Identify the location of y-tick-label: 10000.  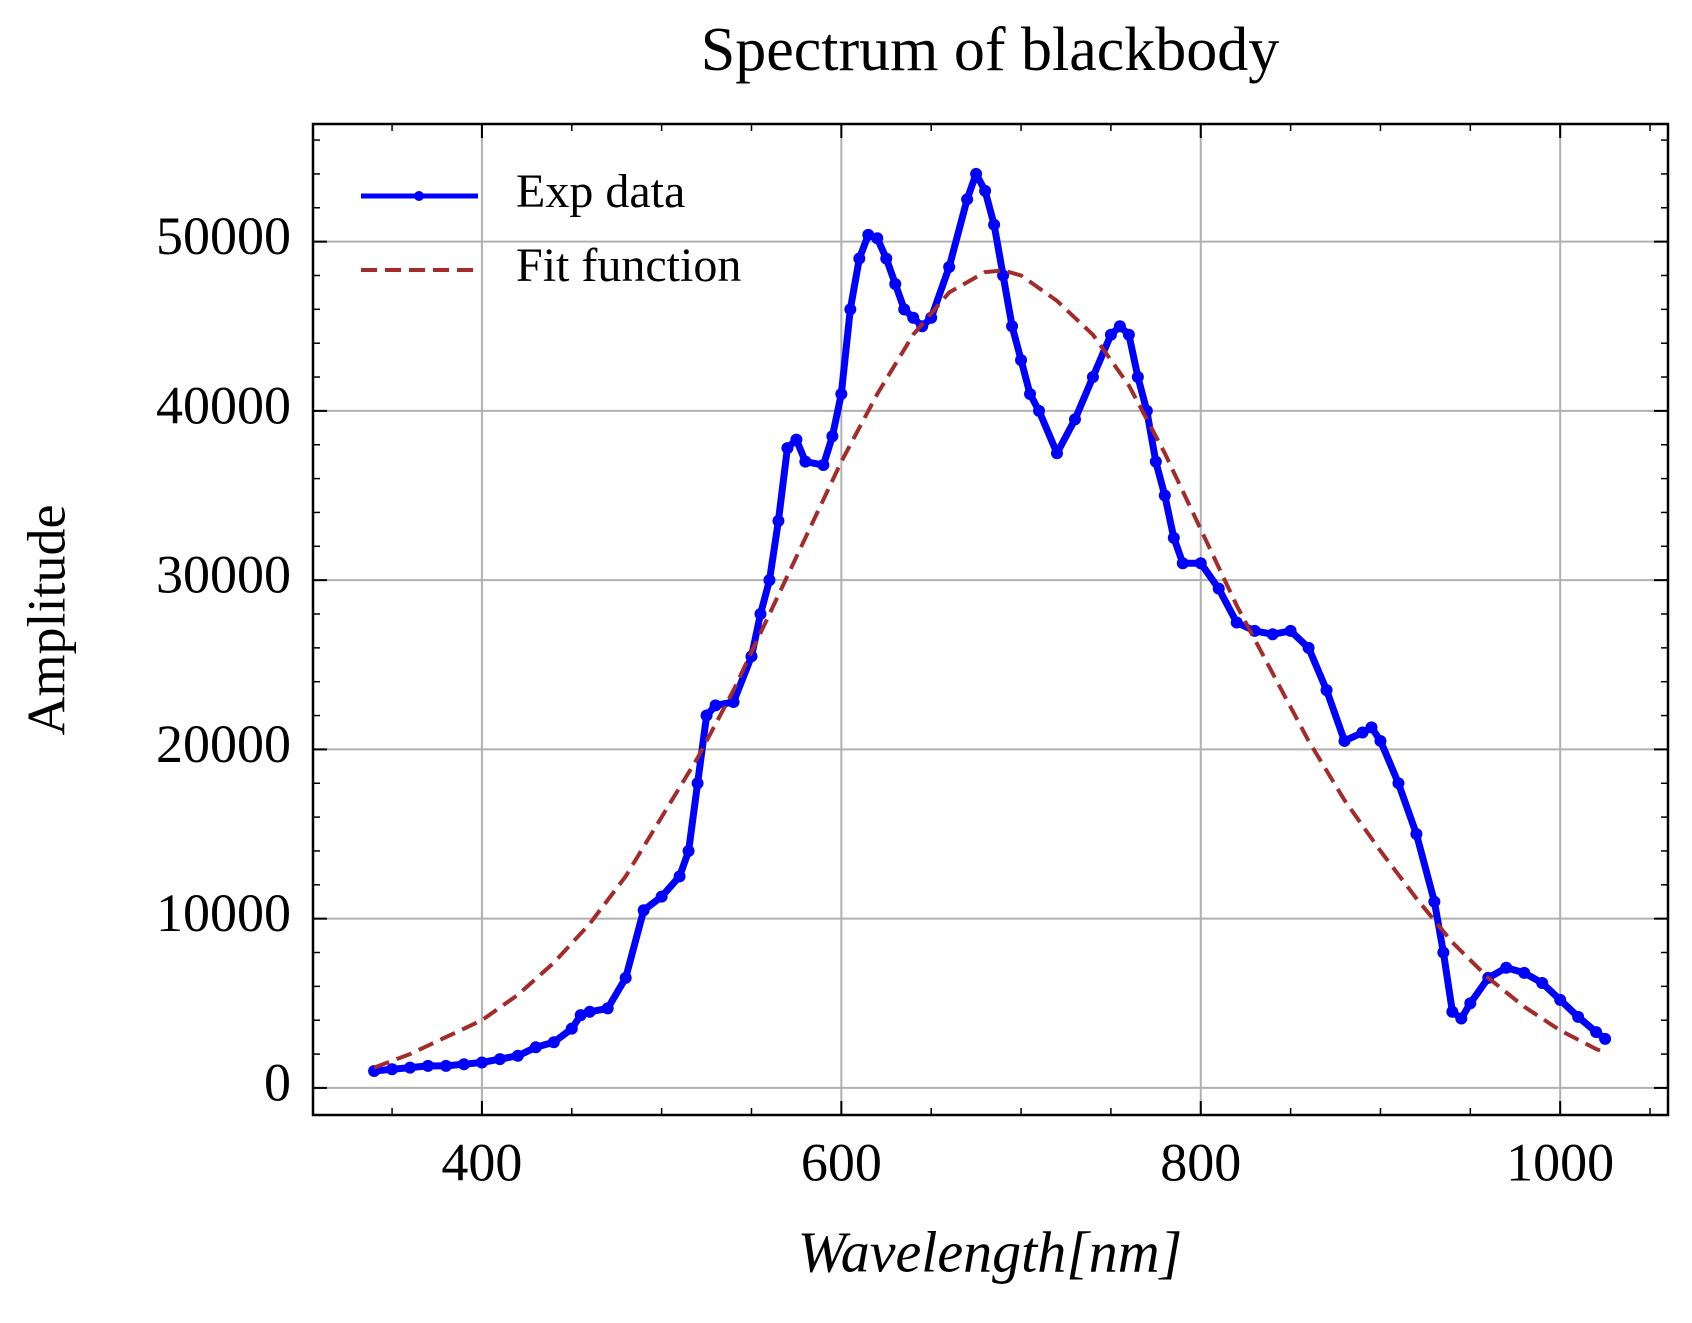
(223, 913).